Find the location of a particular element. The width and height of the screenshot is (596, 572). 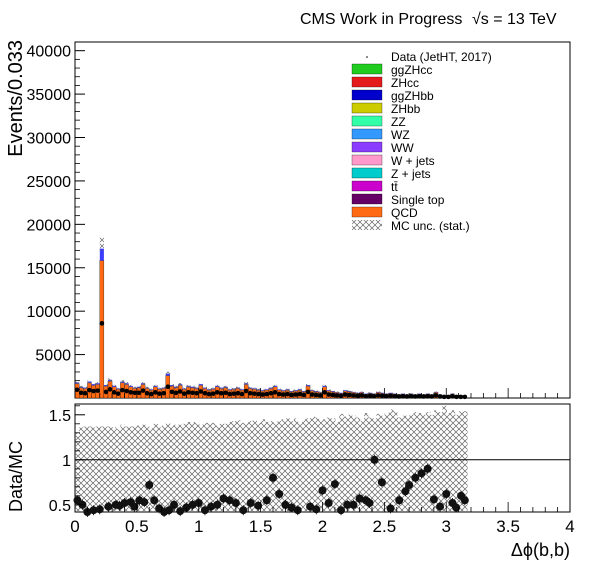

legend-label: Single top is located at coordinates (418, 200).